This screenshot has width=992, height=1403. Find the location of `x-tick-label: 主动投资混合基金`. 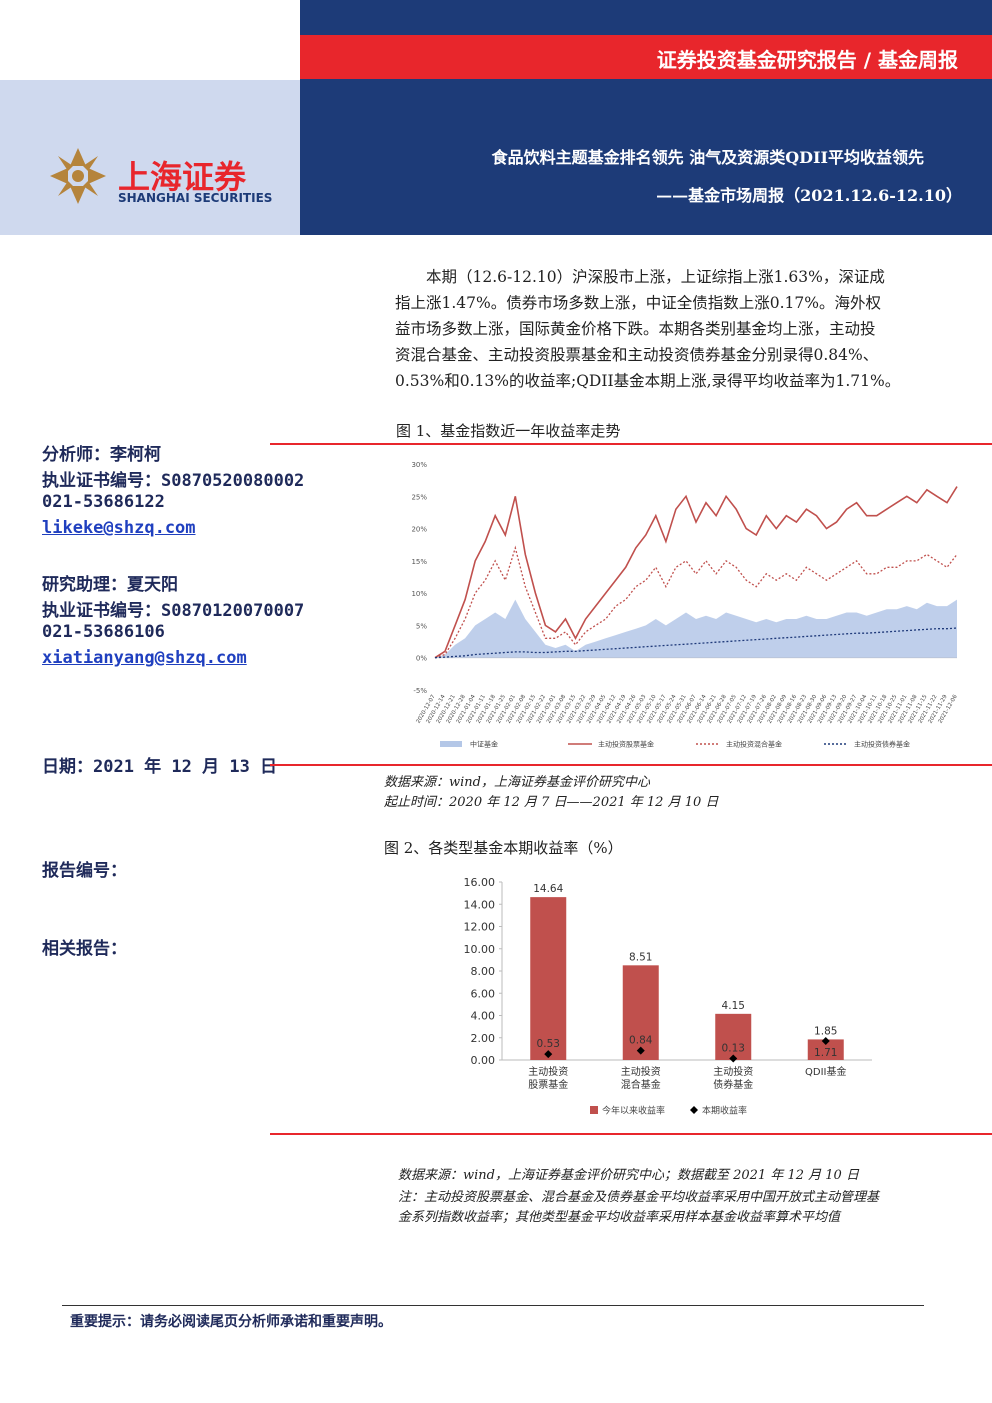

x-tick-label: 主动投资混合基金 is located at coordinates (641, 1078).